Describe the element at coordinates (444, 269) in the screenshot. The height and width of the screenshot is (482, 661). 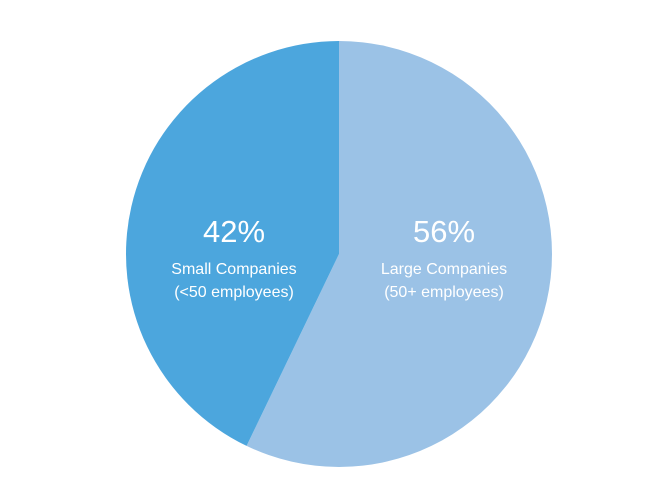
I see `slice-1-label-line-0: Large Companies` at that location.